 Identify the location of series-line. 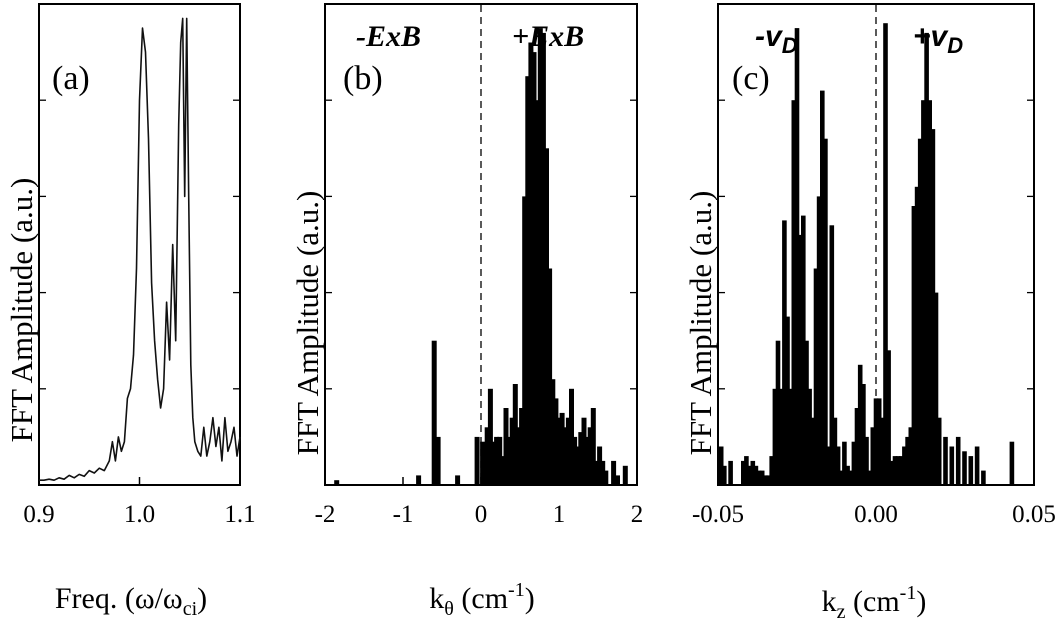
(140, 249).